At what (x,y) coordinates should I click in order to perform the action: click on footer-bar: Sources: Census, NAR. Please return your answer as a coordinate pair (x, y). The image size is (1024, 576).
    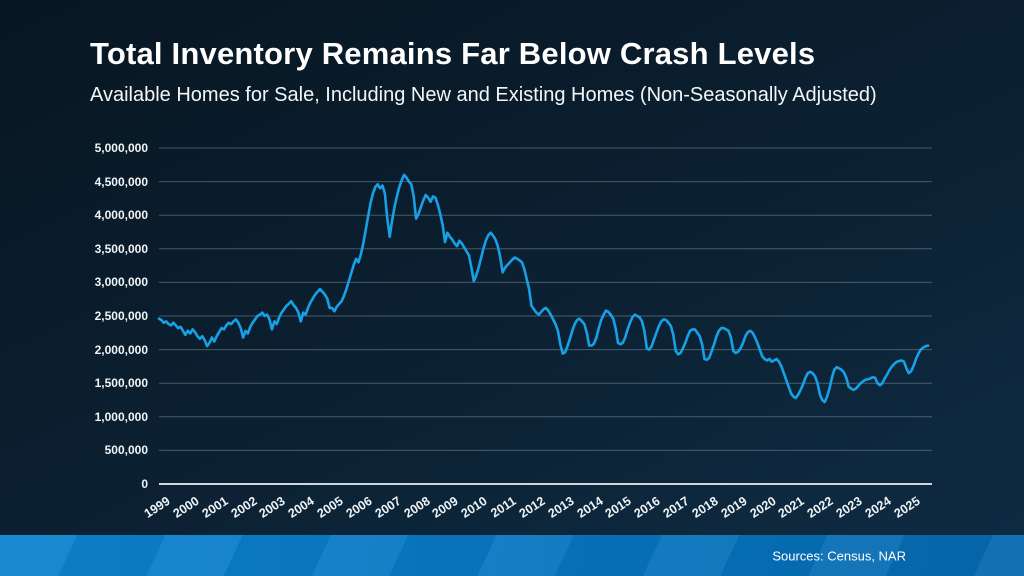
    Looking at the image, I should click on (512, 555).